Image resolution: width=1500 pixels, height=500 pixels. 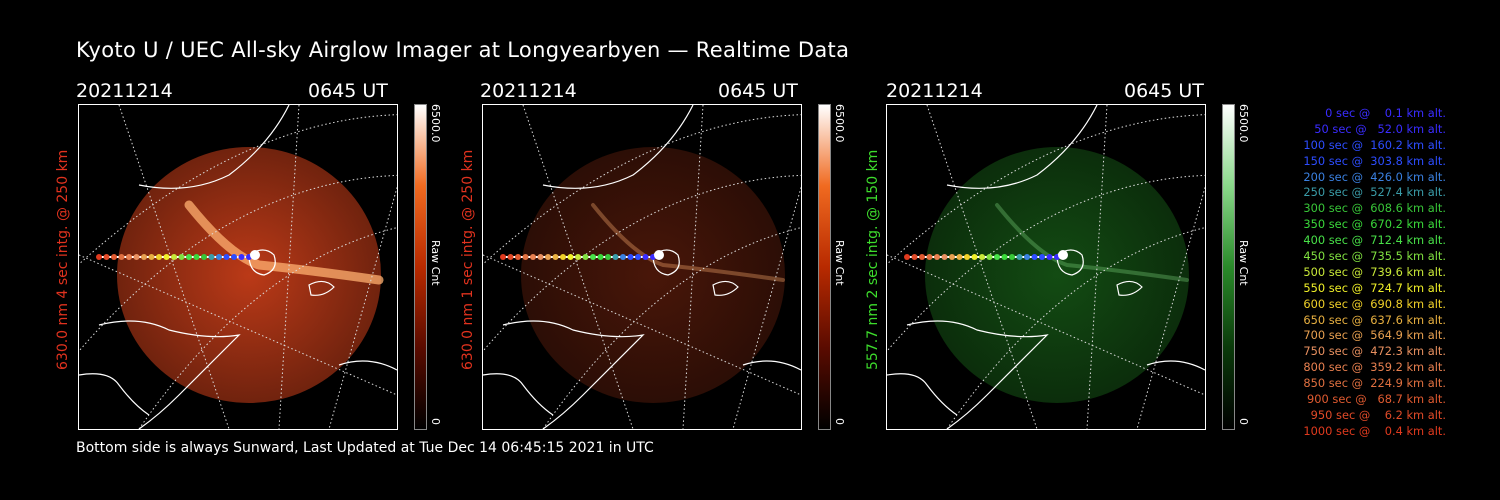 What do you see at coordinates (1092, 242) in the screenshot?
I see `aurora-arc` at bounding box center [1092, 242].